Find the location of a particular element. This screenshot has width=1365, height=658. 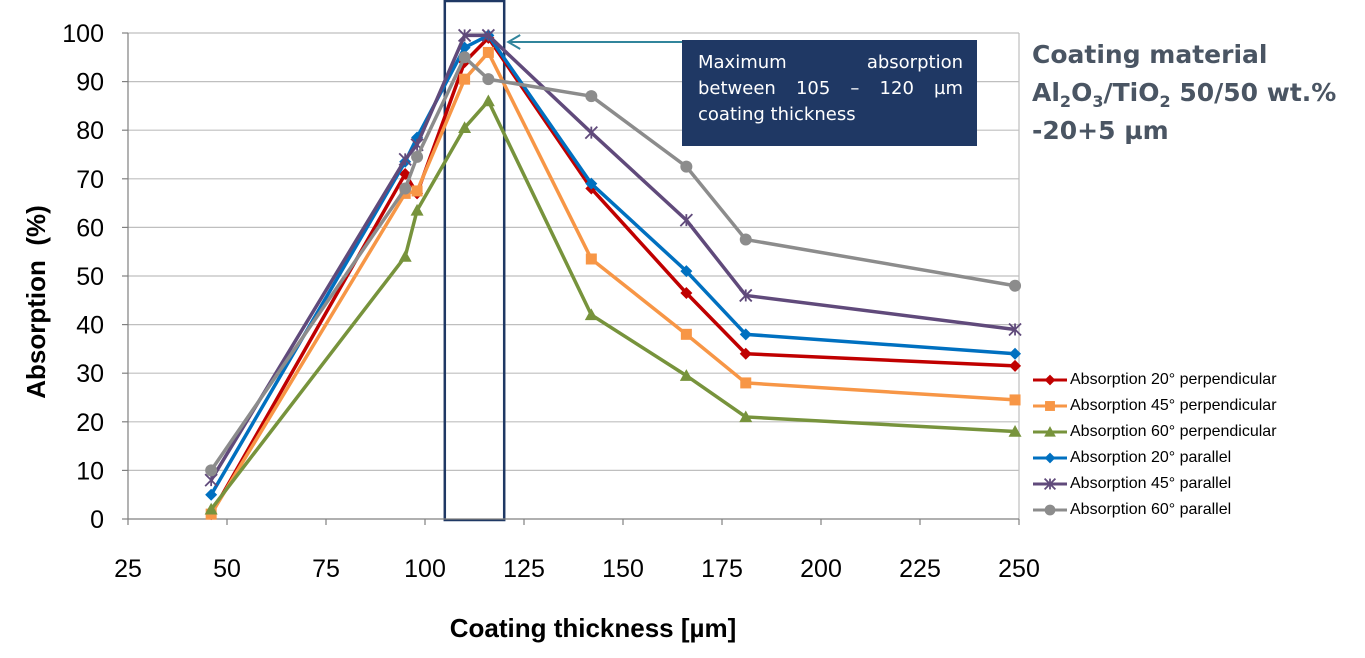

legend-label: Absorption 60° parallel is located at coordinates (1151, 509).